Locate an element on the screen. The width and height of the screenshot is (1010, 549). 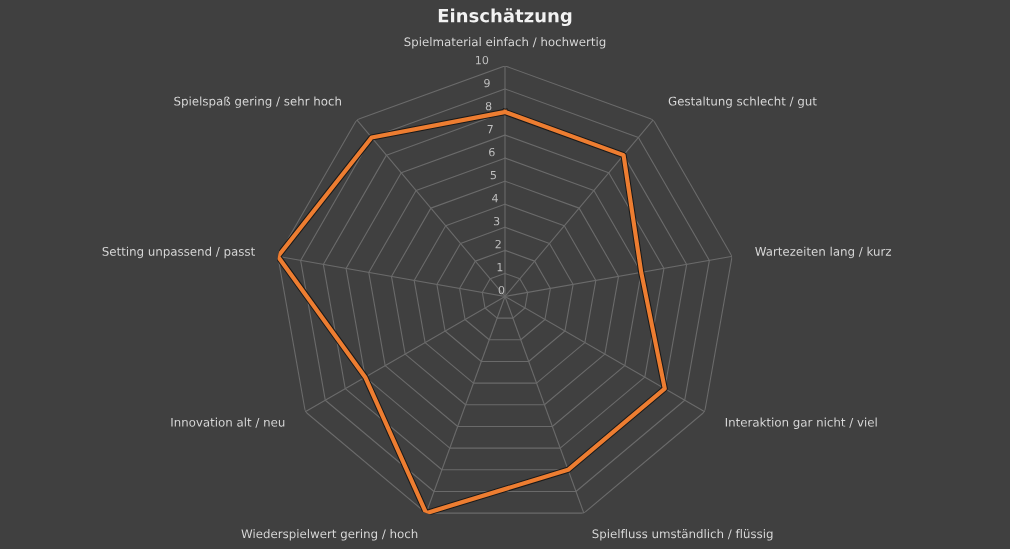
spoke-label: Spielmaterial einfach / hochwertig is located at coordinates (505, 43).